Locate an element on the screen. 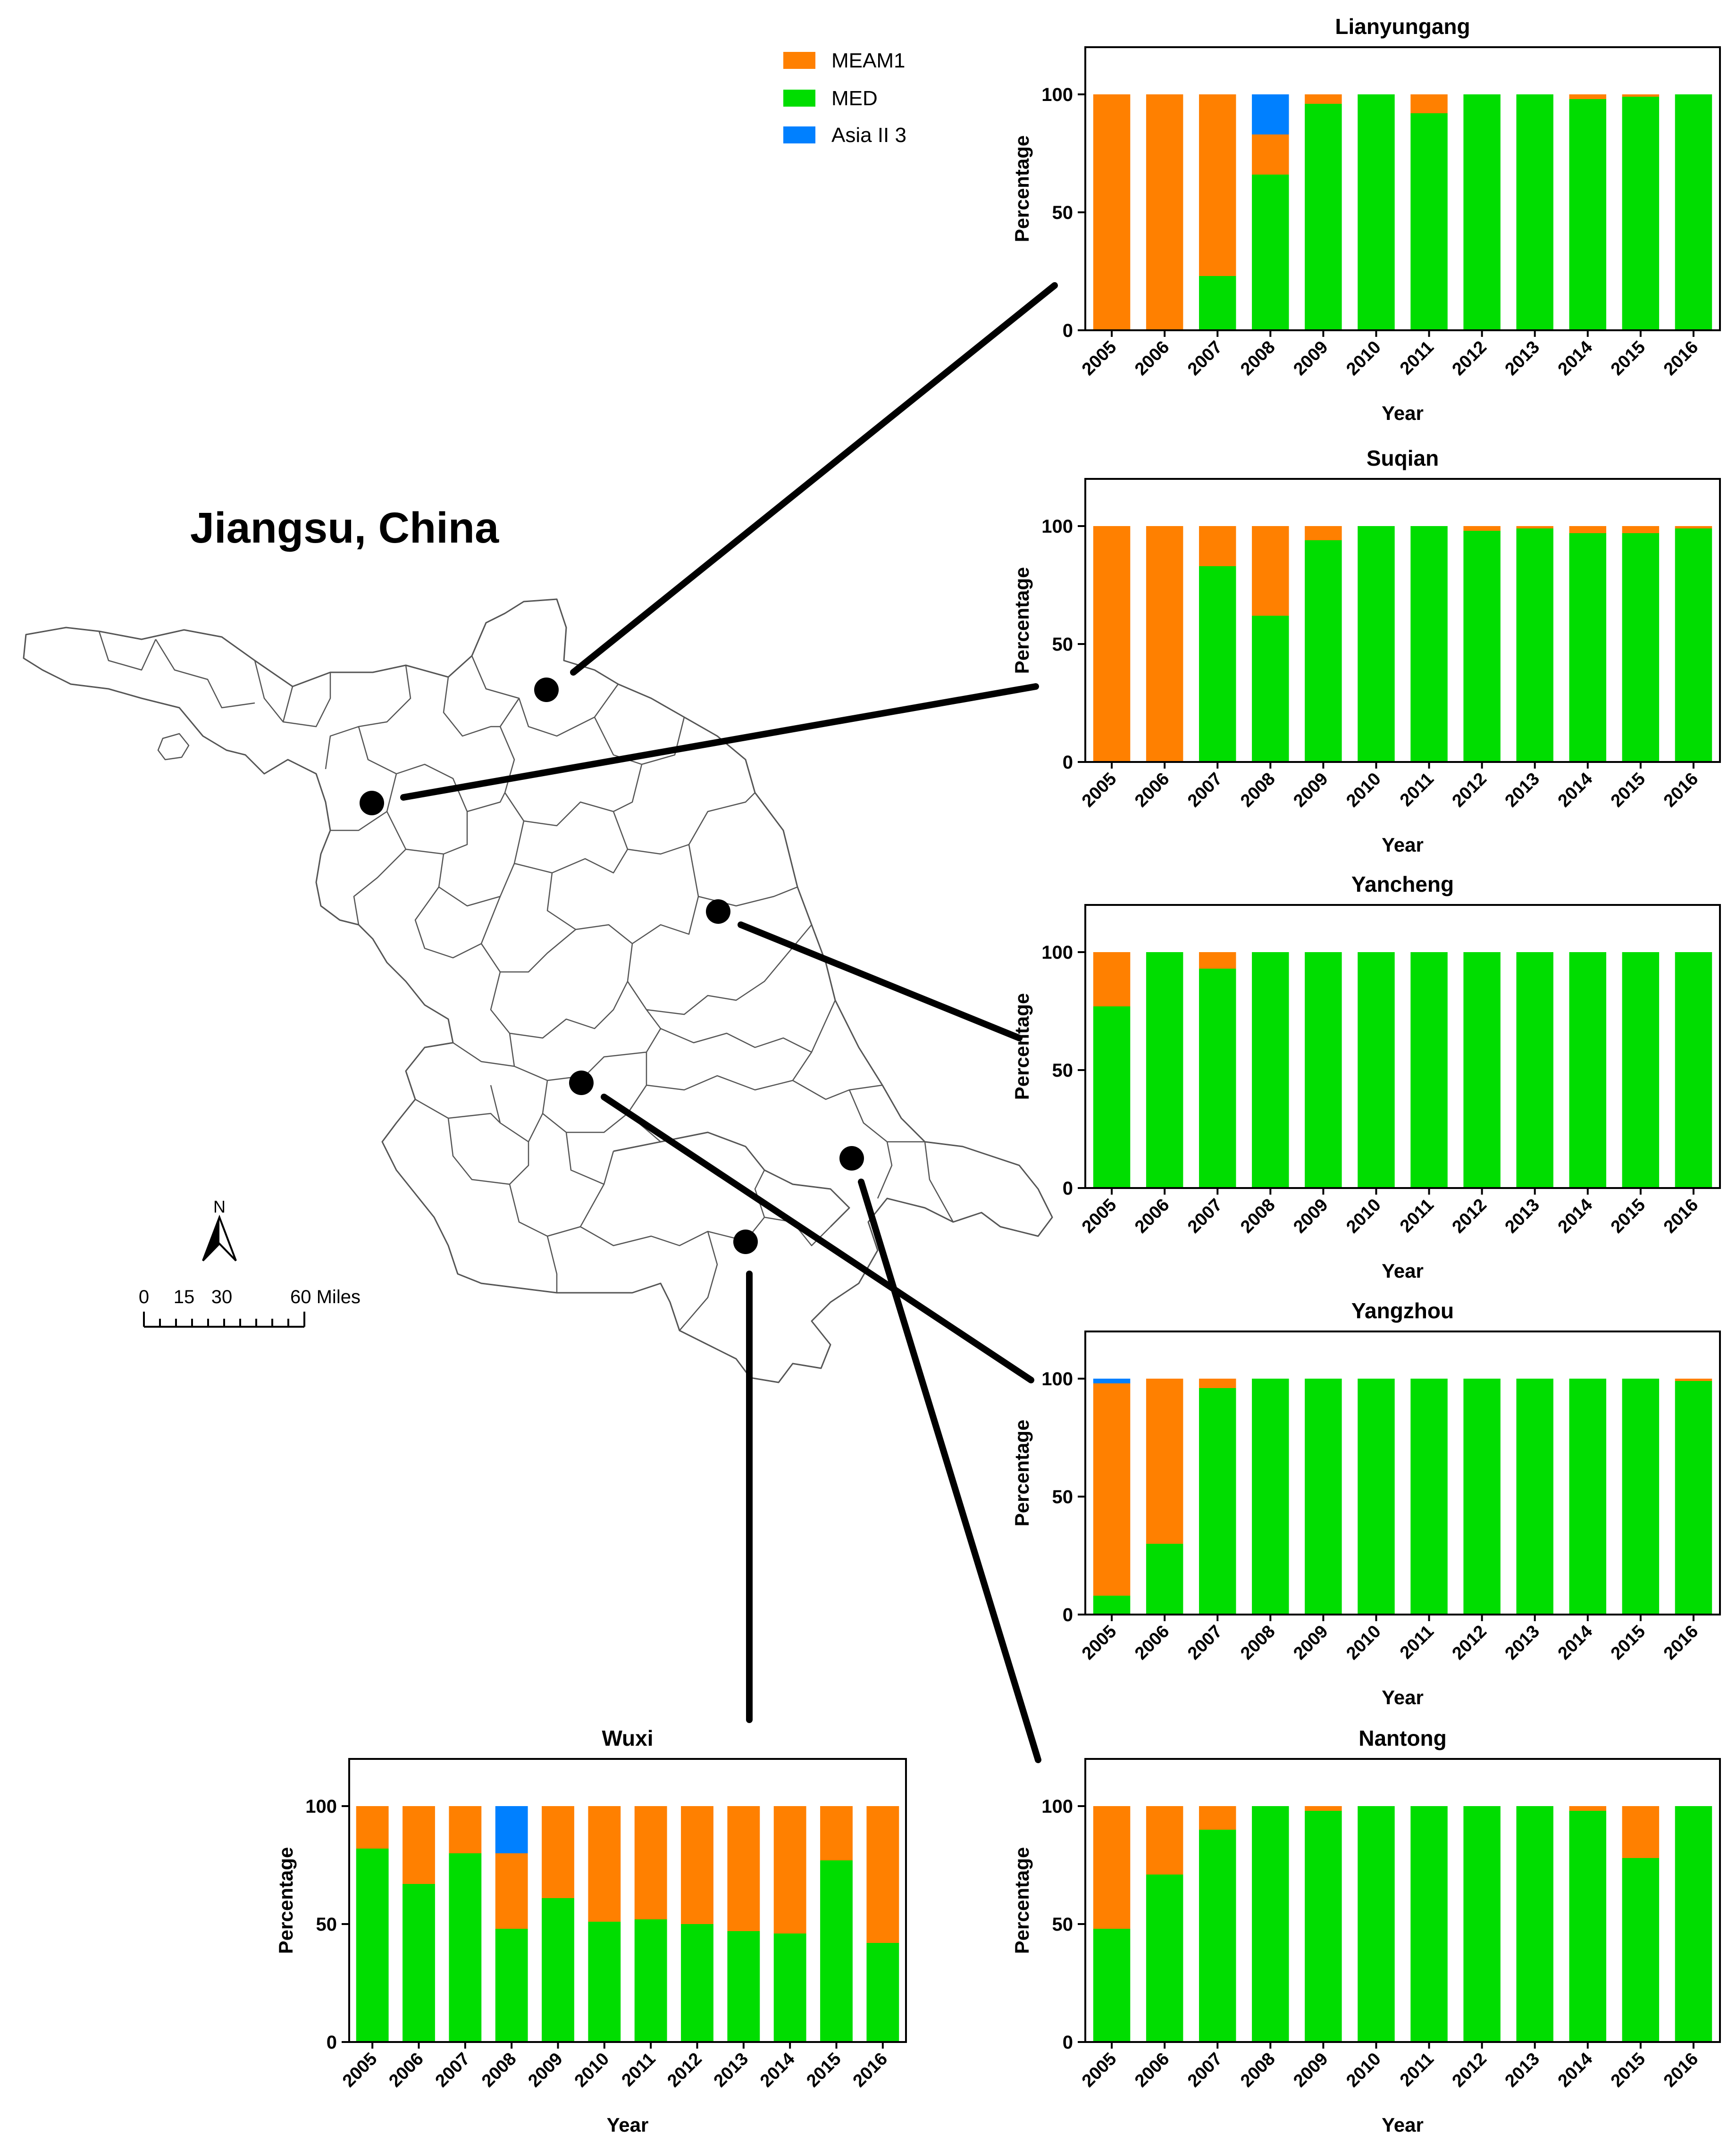 This screenshot has height=2151, width=1736. map-title: Jiangsu, China is located at coordinates (344, 528).